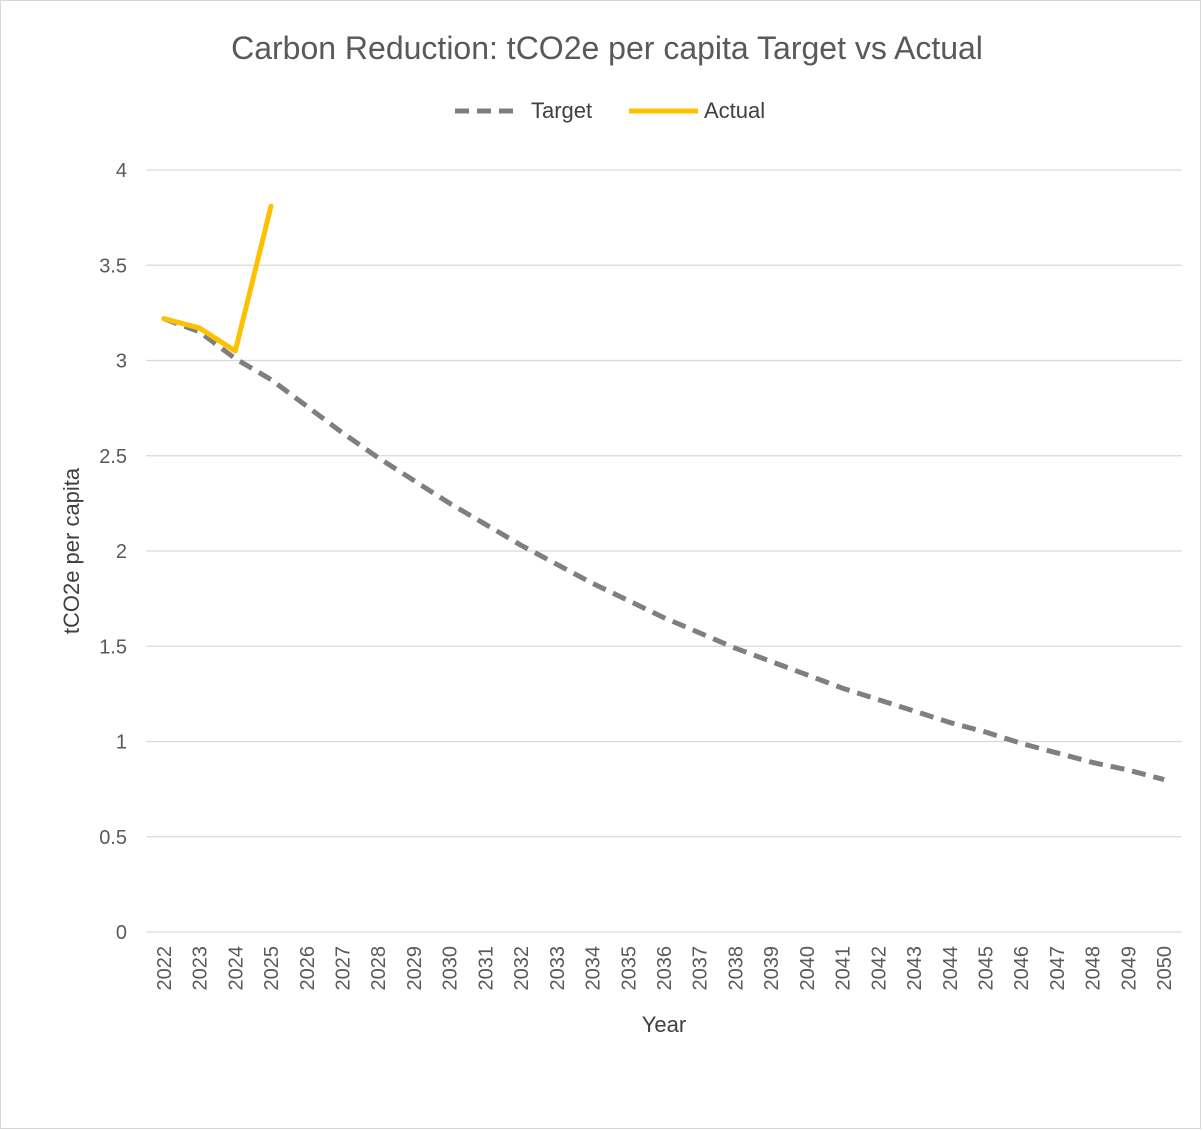 The height and width of the screenshot is (1131, 1203). What do you see at coordinates (113, 552) in the screenshot?
I see `y-axis-ticks: 0 0.5 1 1.5 2 2.5 3 3.5 4` at bounding box center [113, 552].